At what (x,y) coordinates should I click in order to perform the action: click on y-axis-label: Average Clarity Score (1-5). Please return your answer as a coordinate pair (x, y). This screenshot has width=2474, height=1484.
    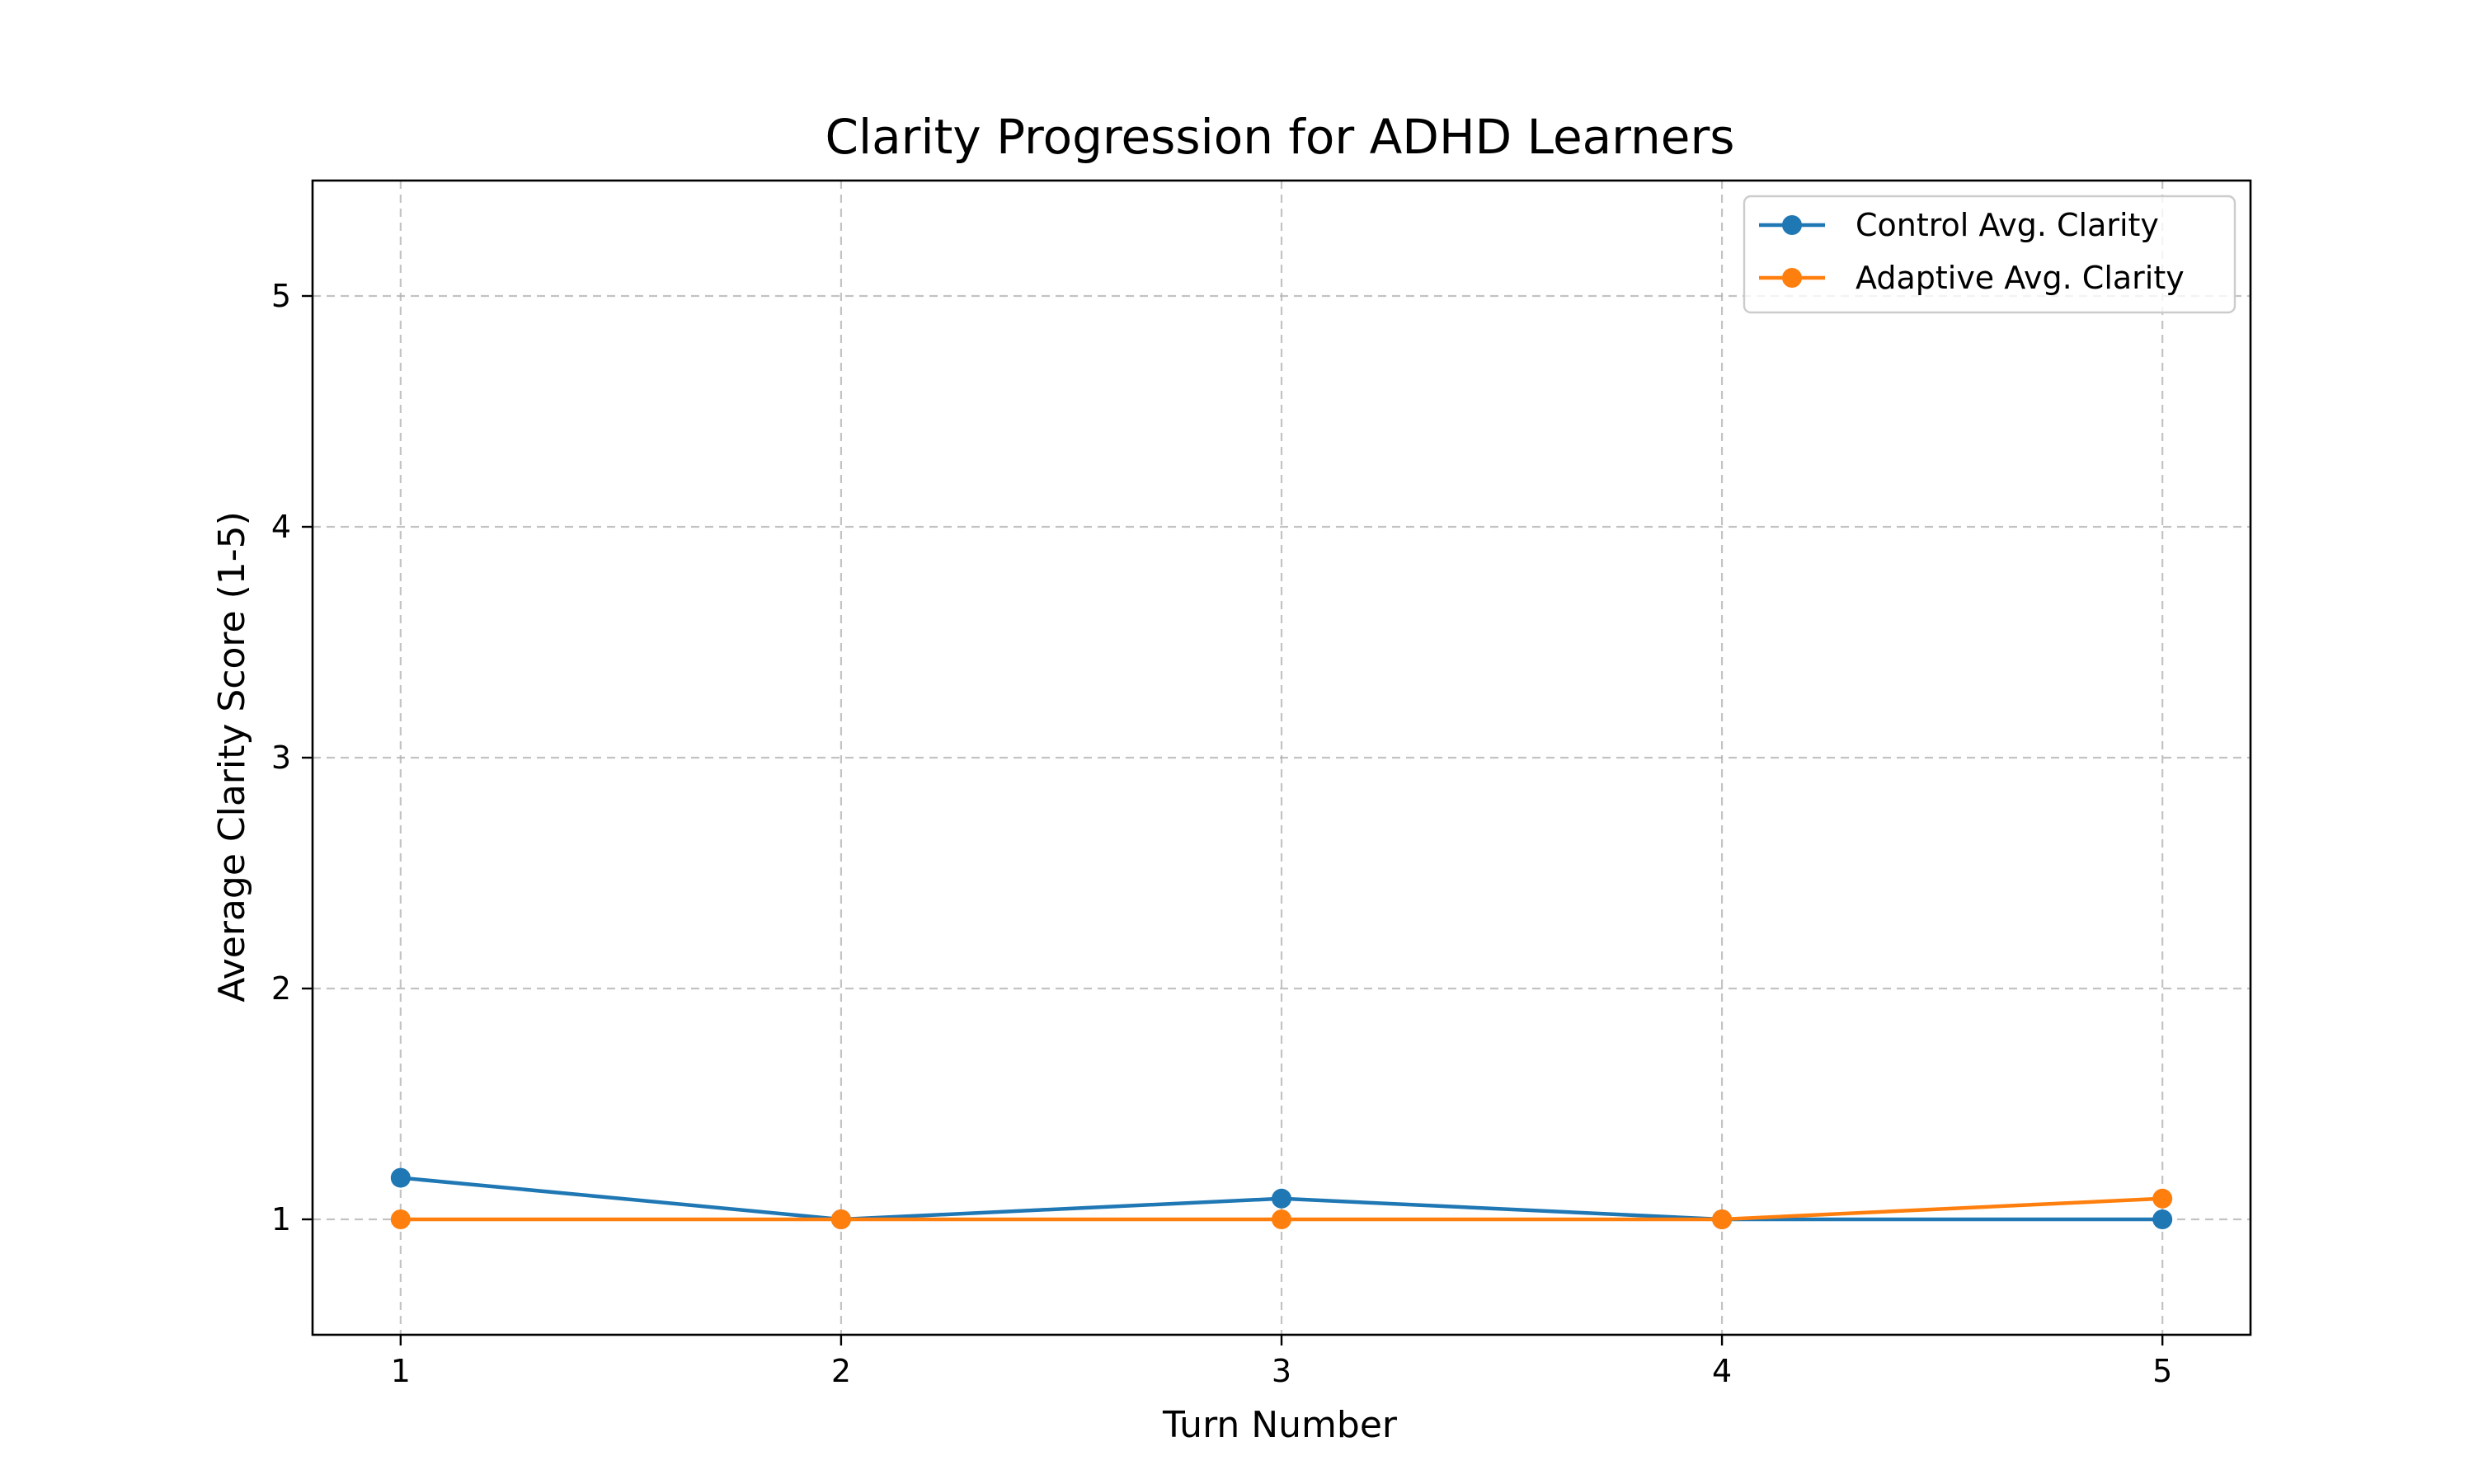
    Looking at the image, I should click on (232, 757).